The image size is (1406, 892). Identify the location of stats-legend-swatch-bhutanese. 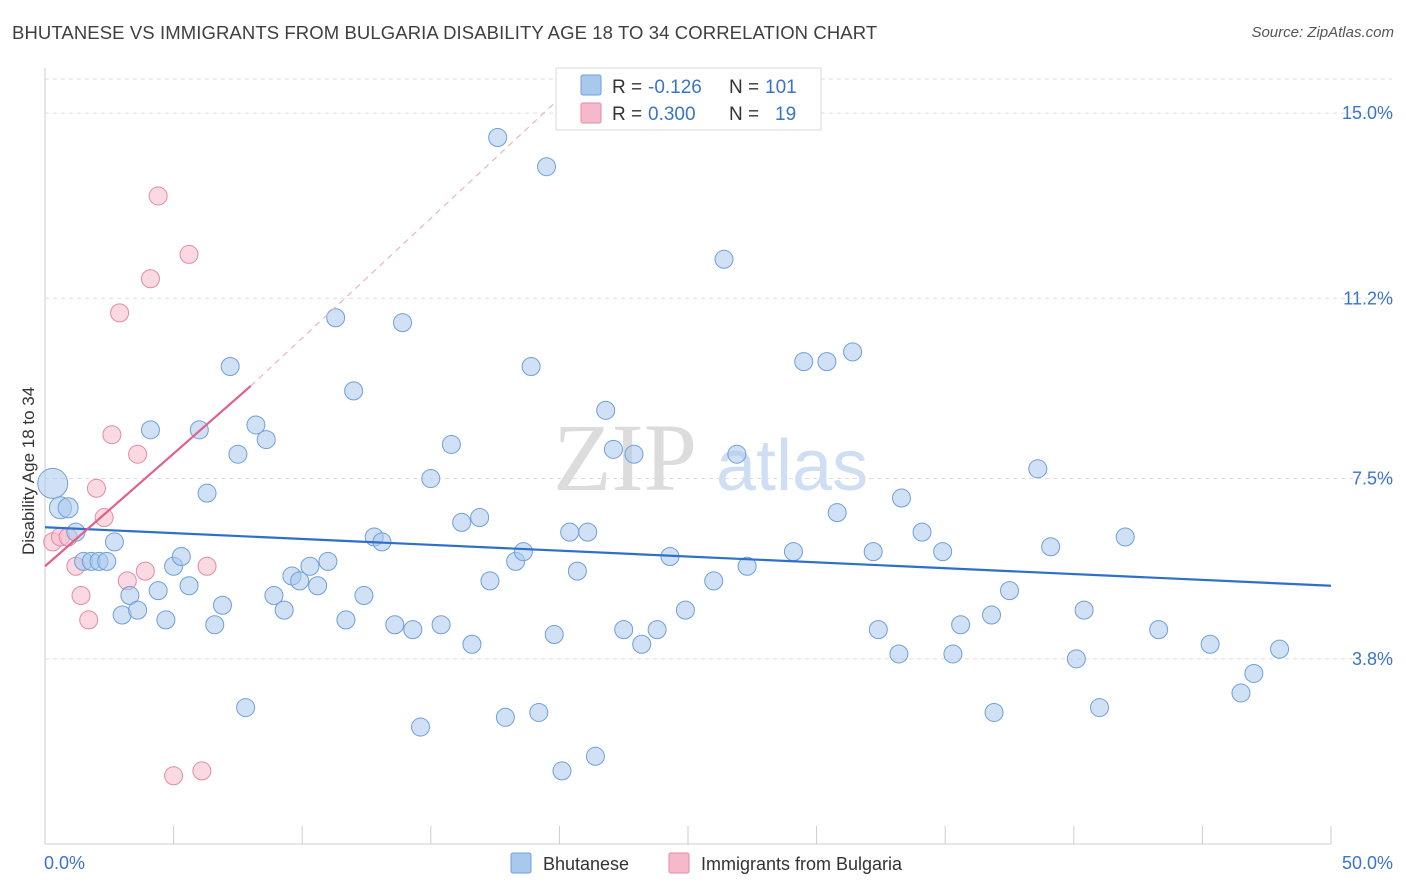
(591, 85).